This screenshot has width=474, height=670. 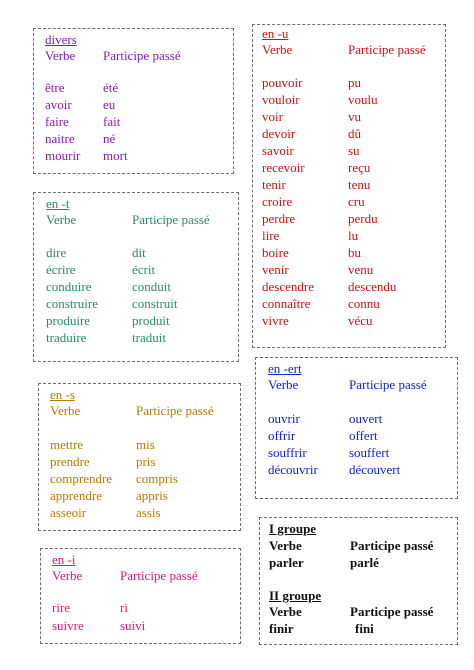 What do you see at coordinates (152, 495) in the screenshot?
I see `verb-past-participle: appris` at bounding box center [152, 495].